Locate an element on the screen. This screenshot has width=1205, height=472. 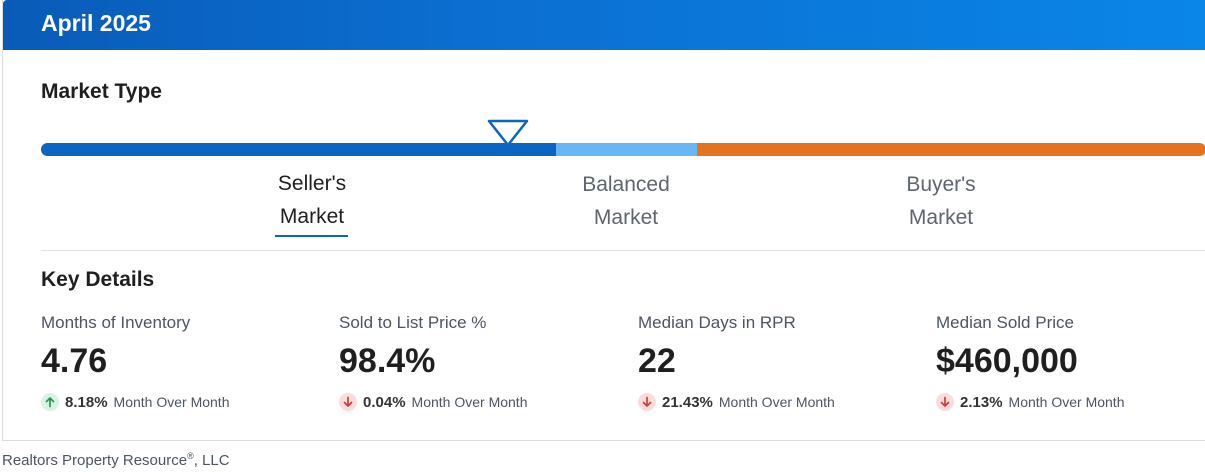
market-label-line1: Balanced is located at coordinates (626, 184).